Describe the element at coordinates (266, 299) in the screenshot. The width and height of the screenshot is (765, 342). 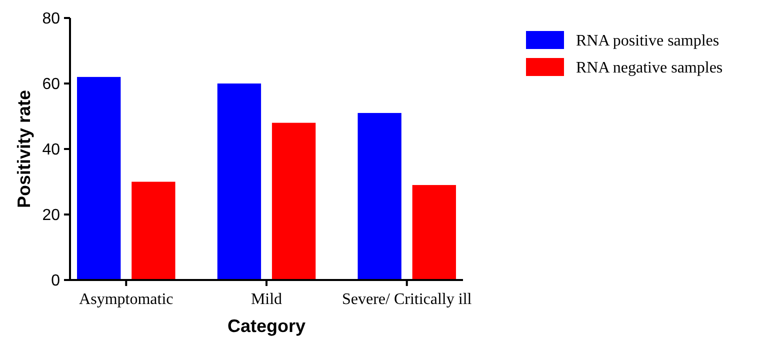
I see `x-tick-label: Mild` at that location.